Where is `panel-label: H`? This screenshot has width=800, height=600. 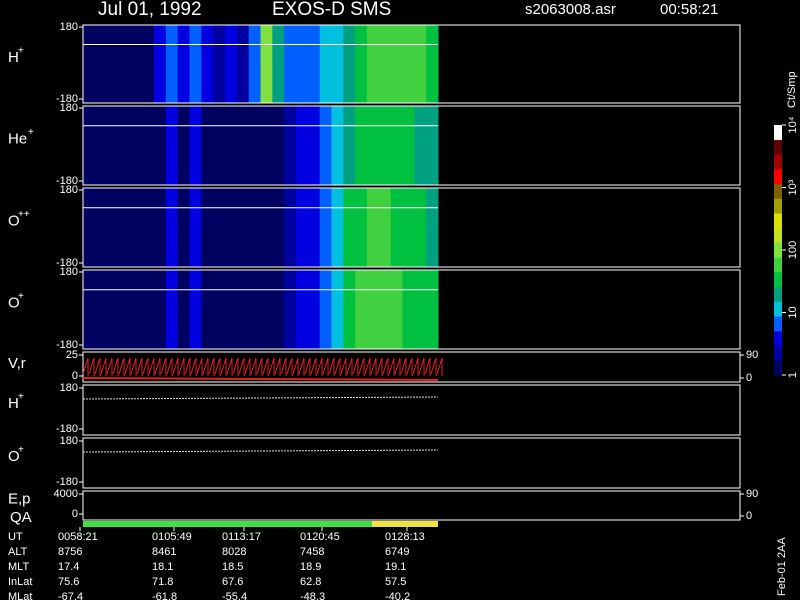
panel-label: H is located at coordinates (13, 403).